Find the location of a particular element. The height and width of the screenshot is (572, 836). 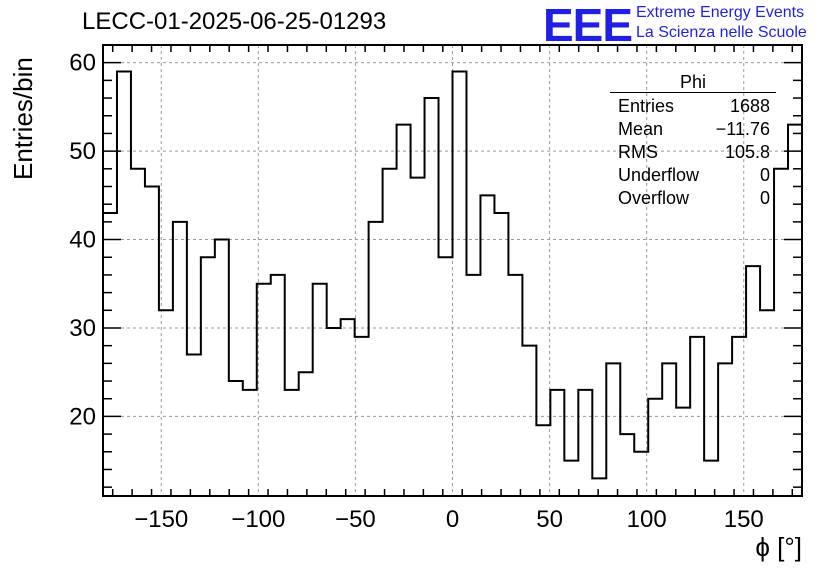

x-tick-label: −150 is located at coordinates (161, 519).